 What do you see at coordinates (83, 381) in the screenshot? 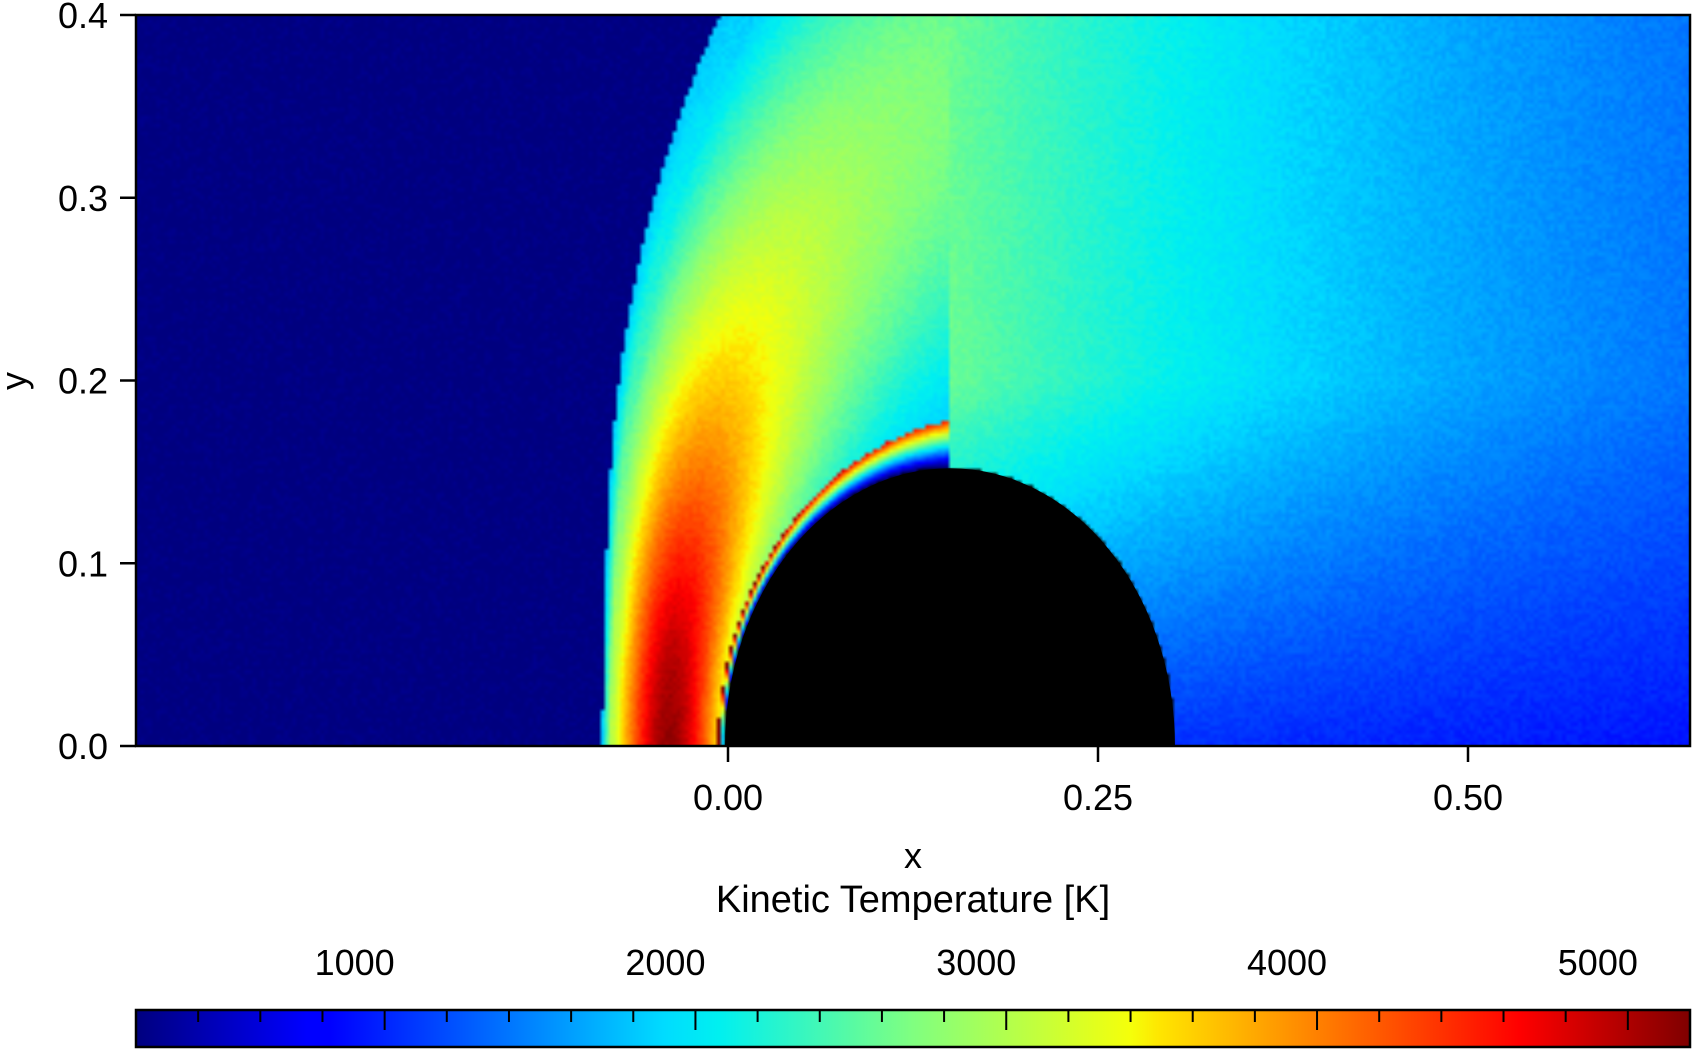
I see `y-tick-label: 0.2` at bounding box center [83, 381].